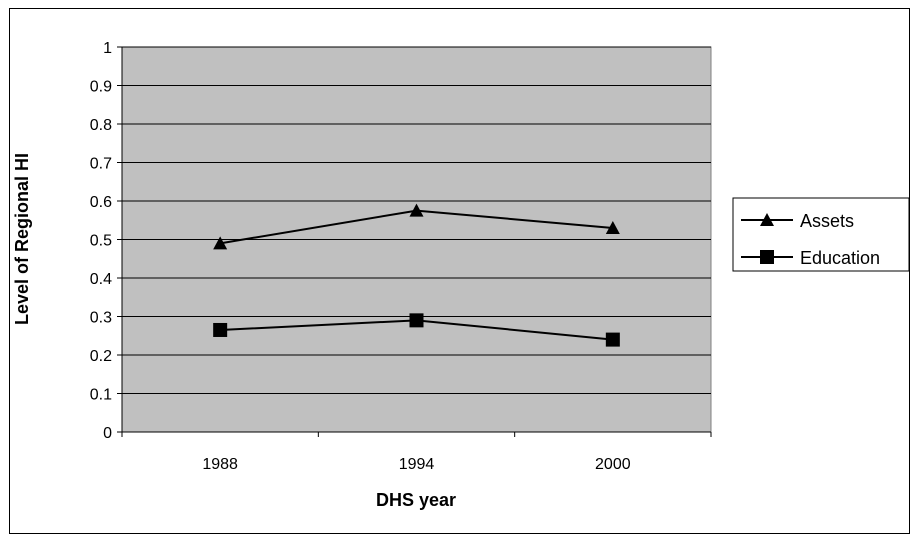  I want to click on y-tick-label: 0.6, so click(101, 202).